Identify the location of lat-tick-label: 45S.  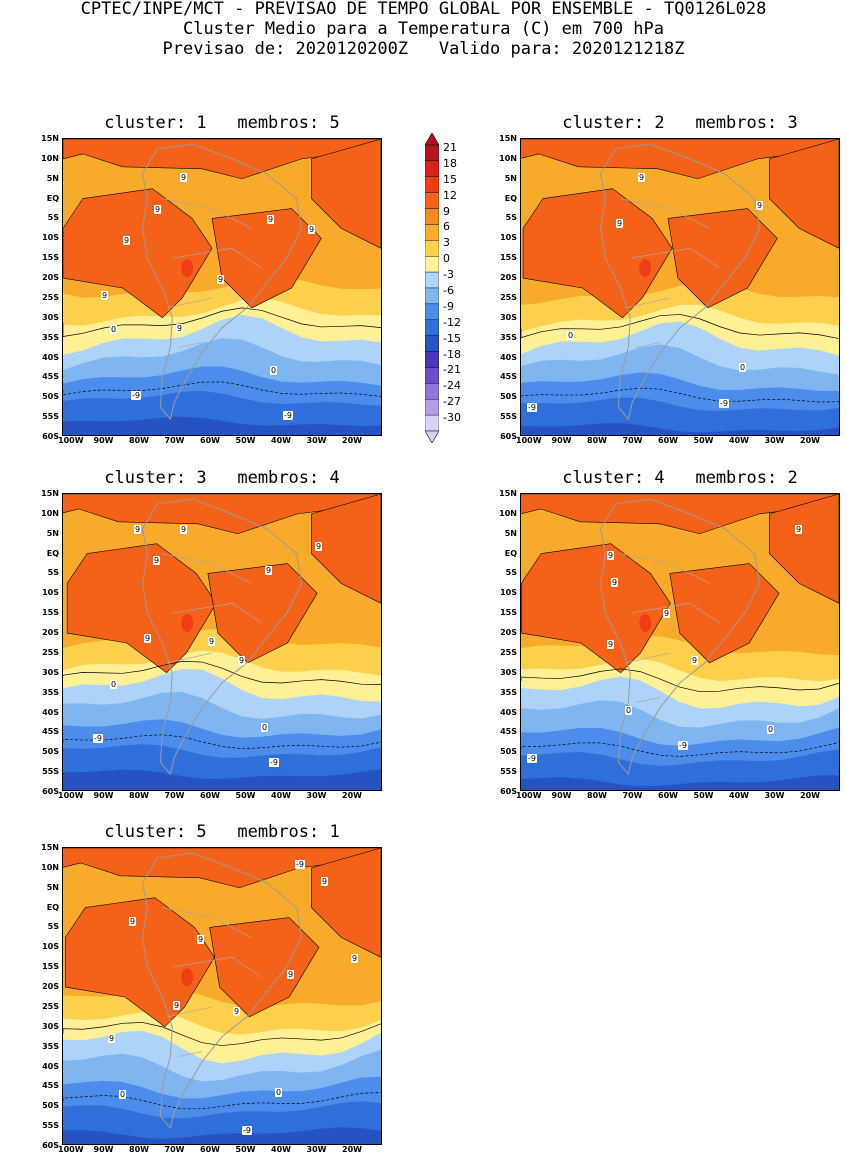
(50, 1086).